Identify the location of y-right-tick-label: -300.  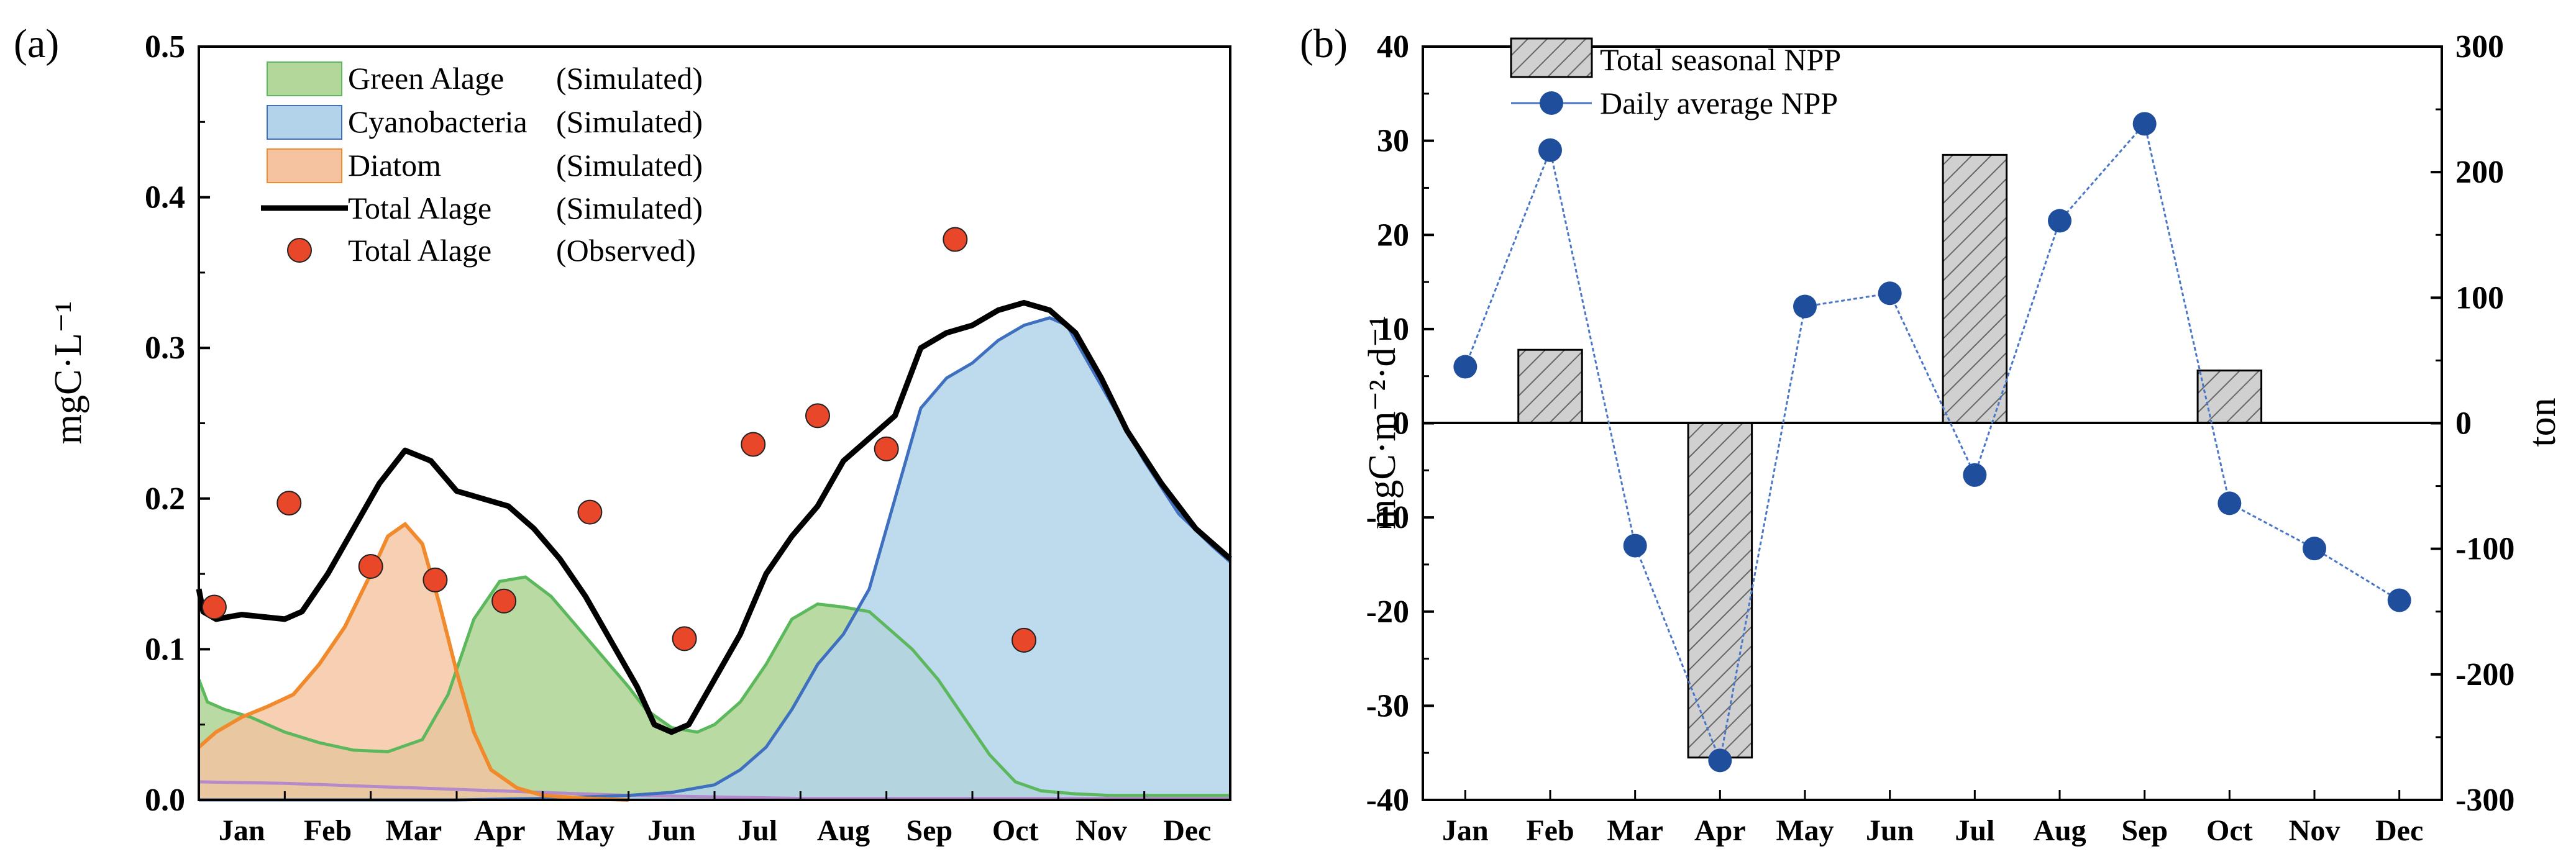
(2484, 800).